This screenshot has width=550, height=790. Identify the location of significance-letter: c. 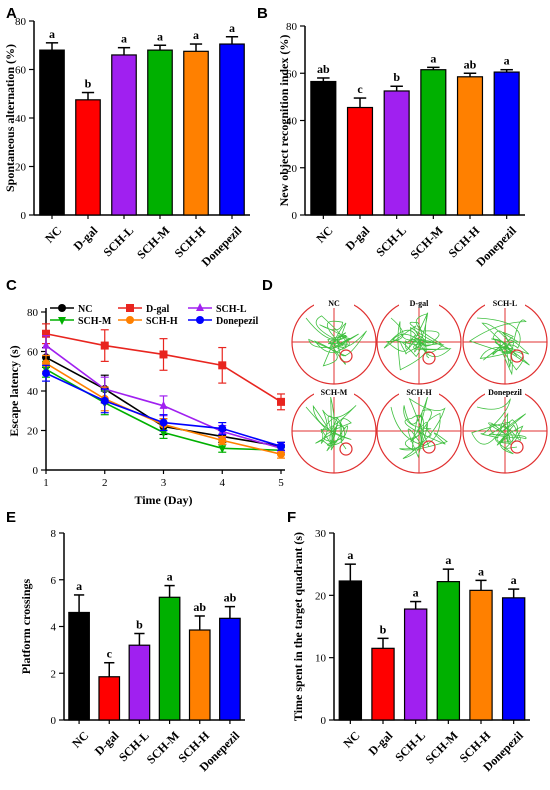
(360, 89).